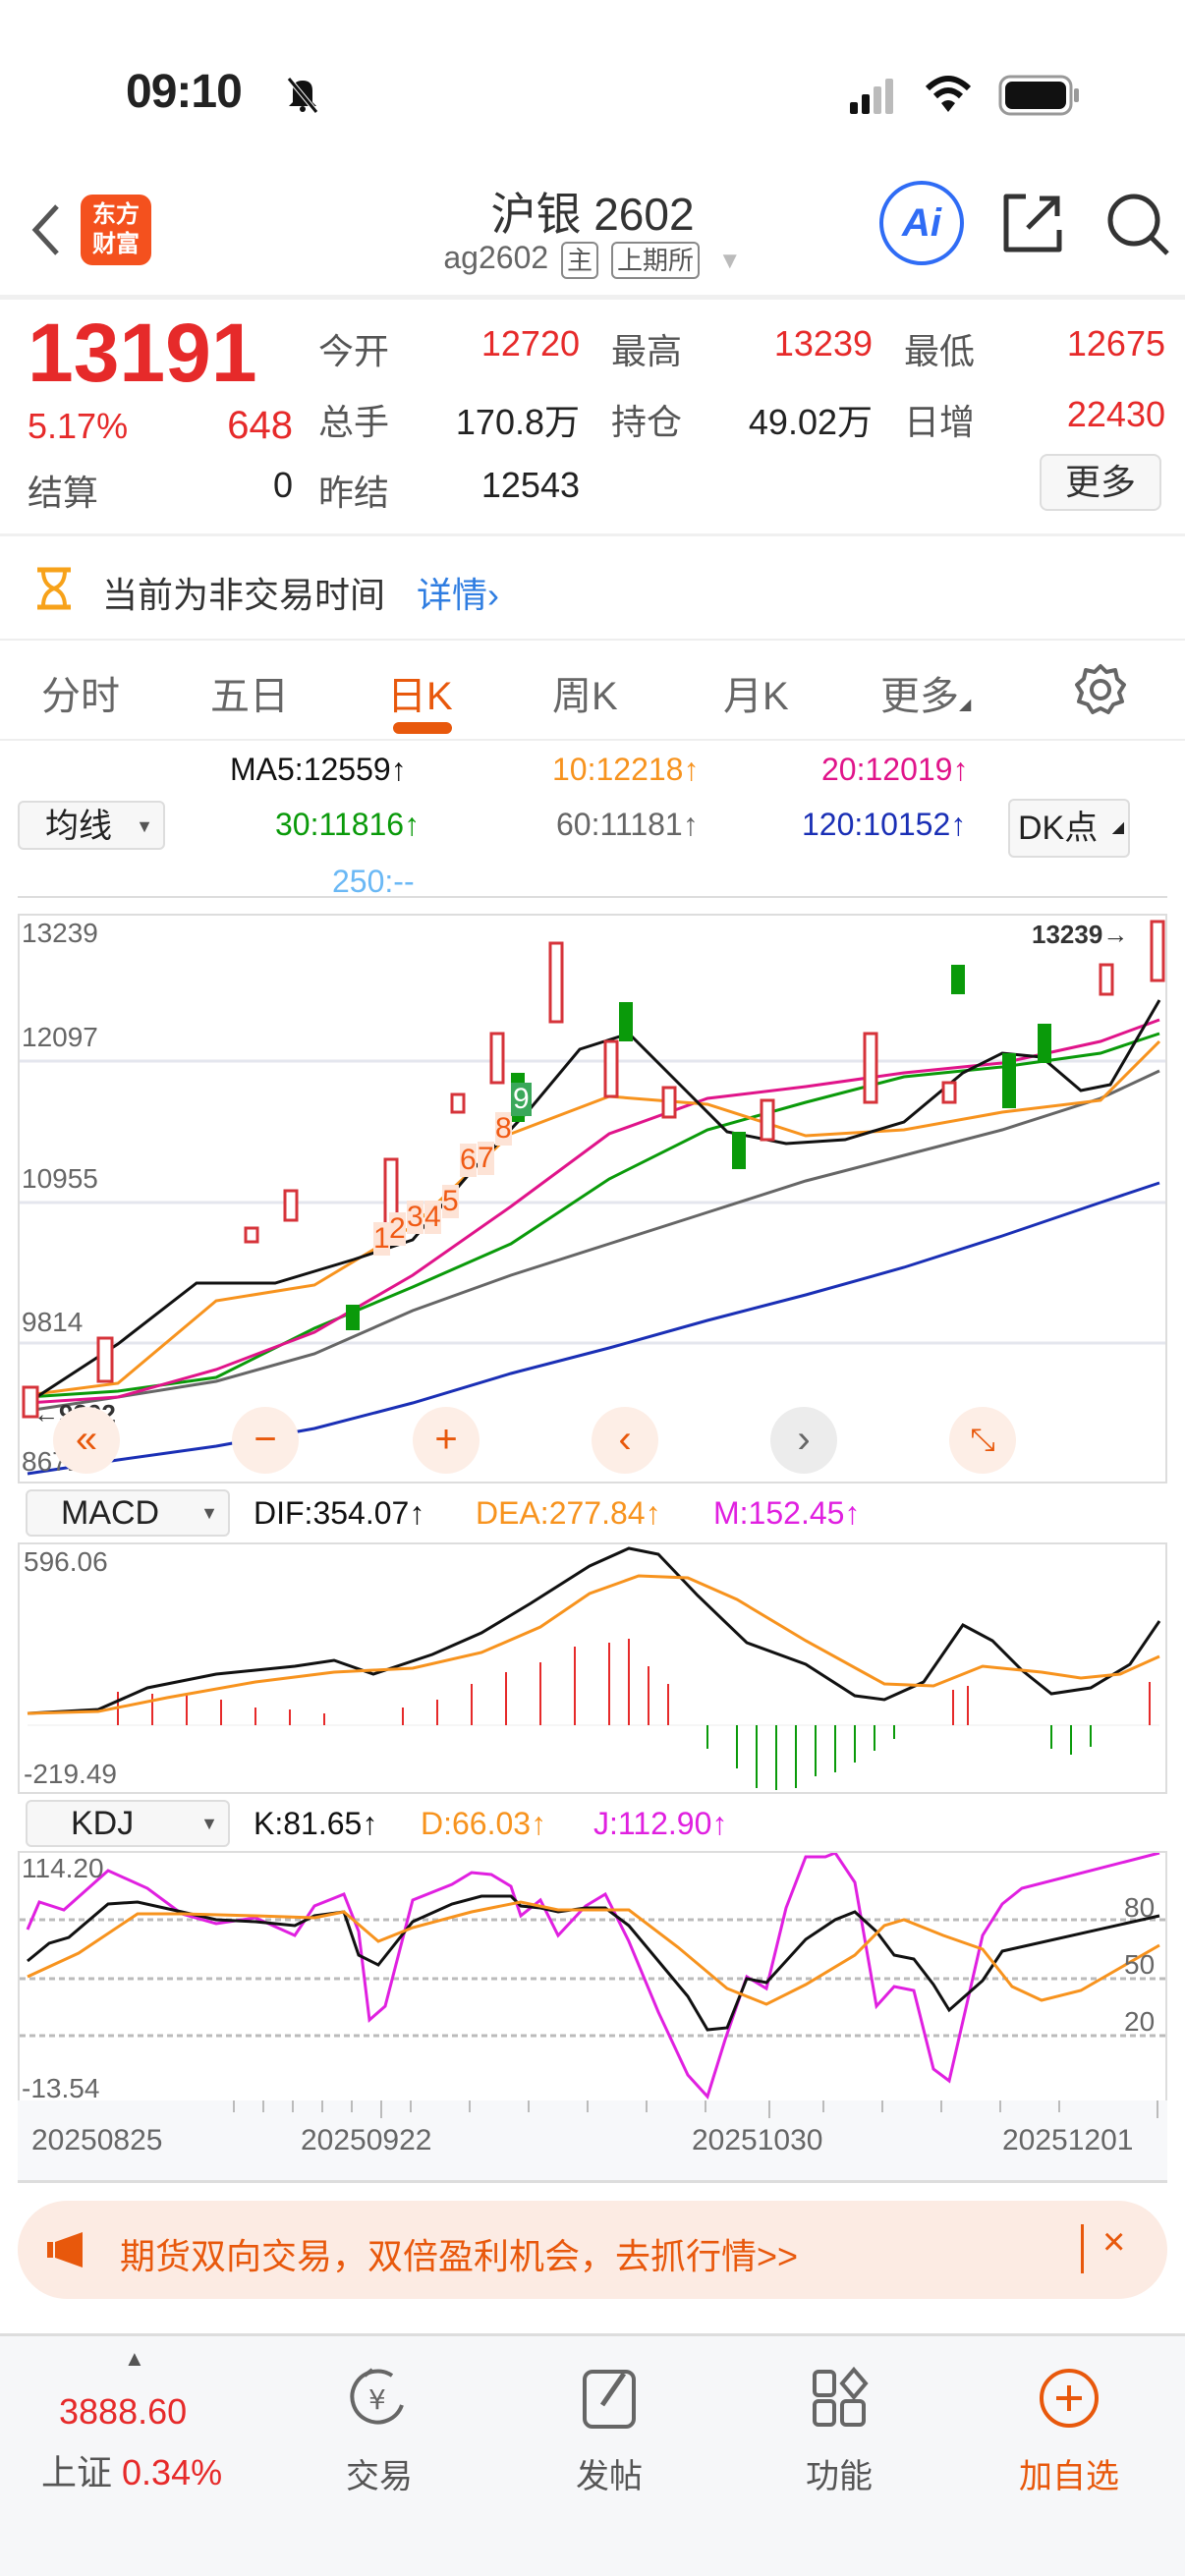 This screenshot has width=1185, height=2576. What do you see at coordinates (1080, 934) in the screenshot?
I see `high-marker: 13239→` at bounding box center [1080, 934].